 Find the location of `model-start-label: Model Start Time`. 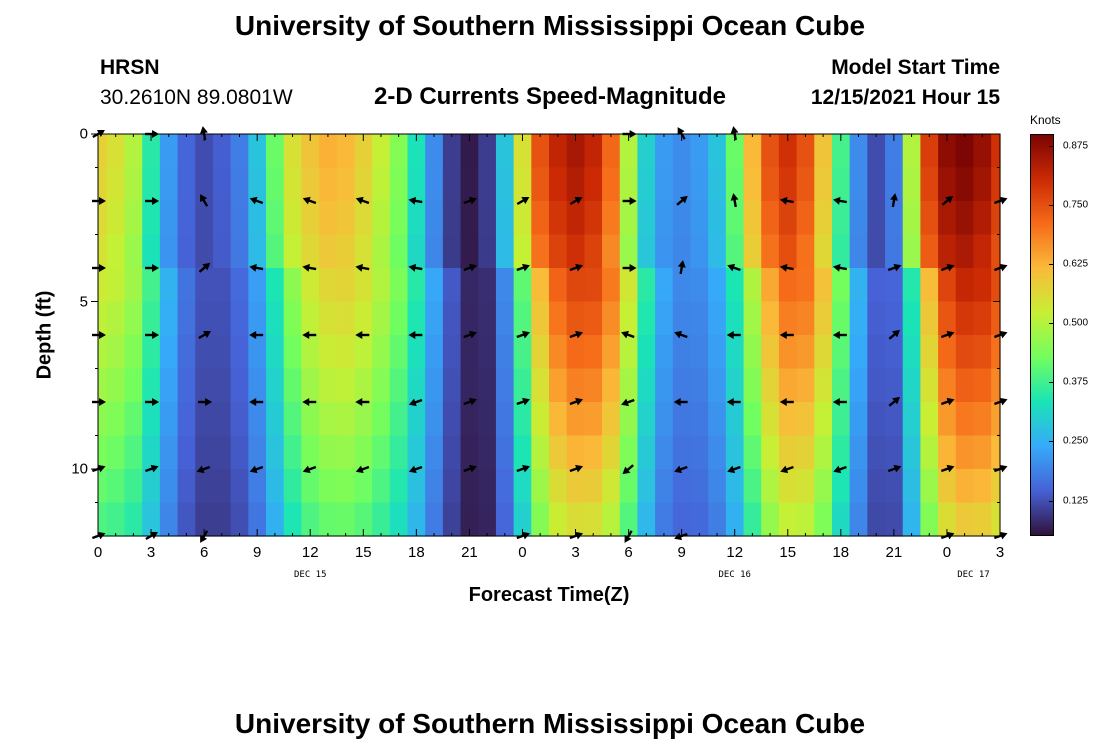

model-start-label: Model Start Time is located at coordinates (915, 67).